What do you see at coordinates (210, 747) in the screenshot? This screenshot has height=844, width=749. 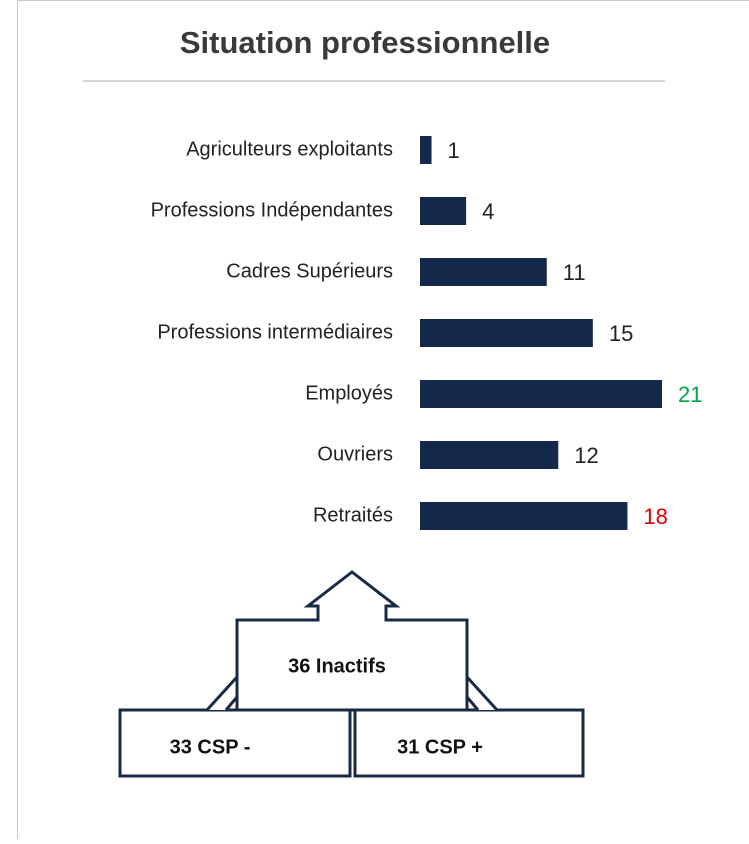 I see `box-left-label: 33 CSP -` at bounding box center [210, 747].